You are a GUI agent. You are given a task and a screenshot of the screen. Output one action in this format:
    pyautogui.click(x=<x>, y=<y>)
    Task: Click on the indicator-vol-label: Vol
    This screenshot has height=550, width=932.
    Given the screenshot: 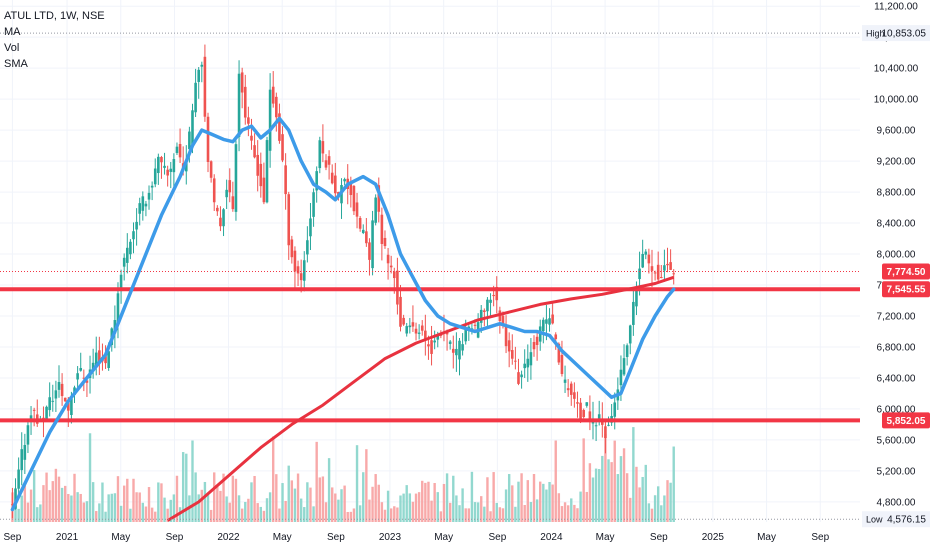 What is the action you would take?
    pyautogui.click(x=12, y=48)
    